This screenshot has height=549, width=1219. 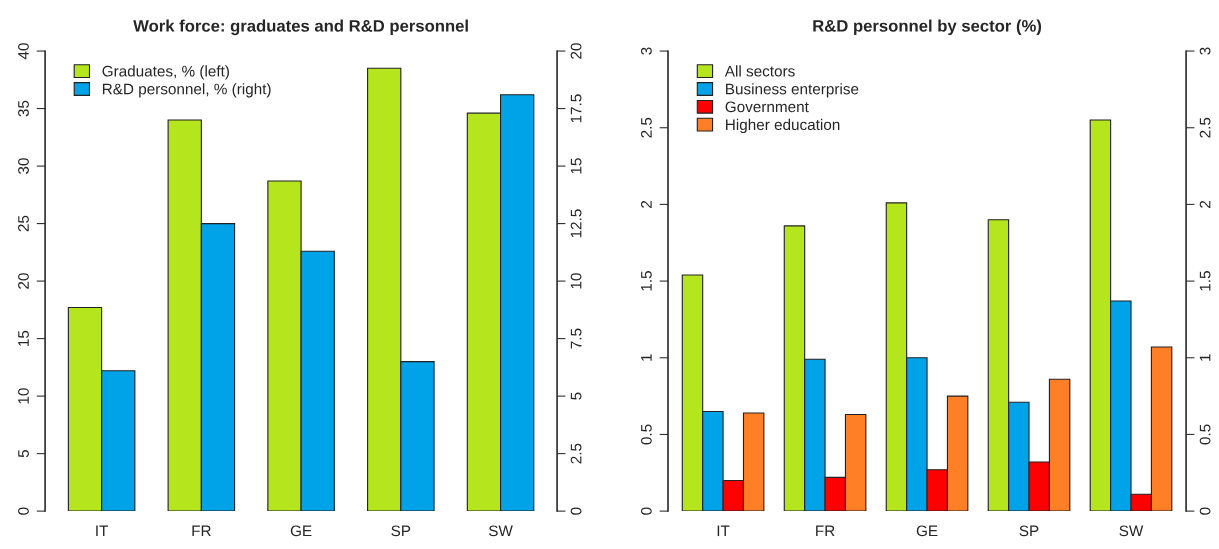 I want to click on legend-label: R&D personnel, % (right), so click(x=186, y=90).